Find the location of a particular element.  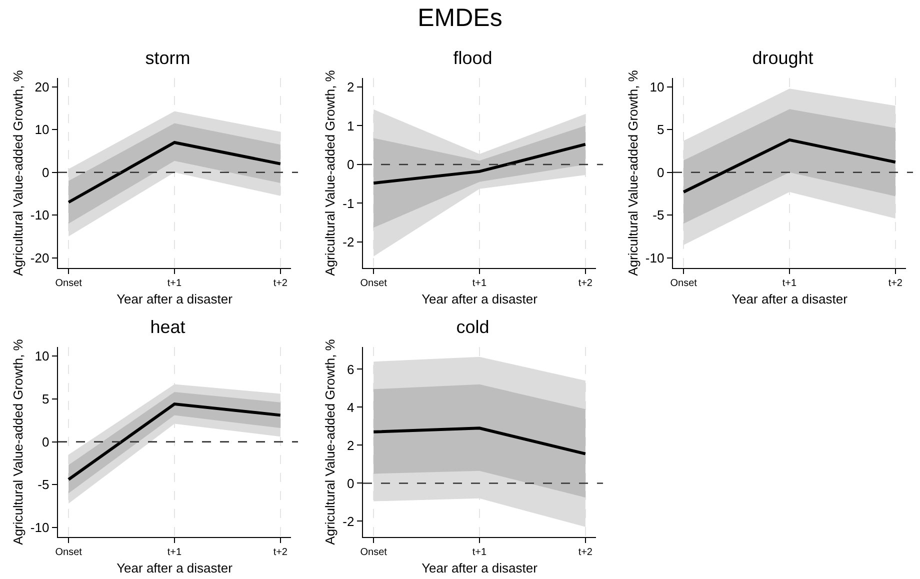

y-tick-label: 6 is located at coordinates (350, 369).